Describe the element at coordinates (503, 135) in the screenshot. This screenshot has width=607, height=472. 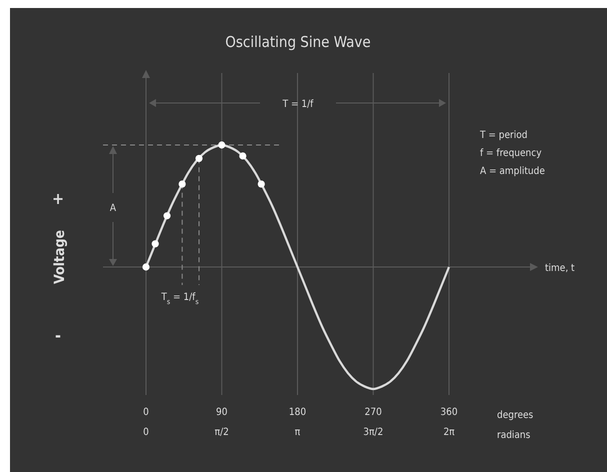
I see `text: T = period` at that location.